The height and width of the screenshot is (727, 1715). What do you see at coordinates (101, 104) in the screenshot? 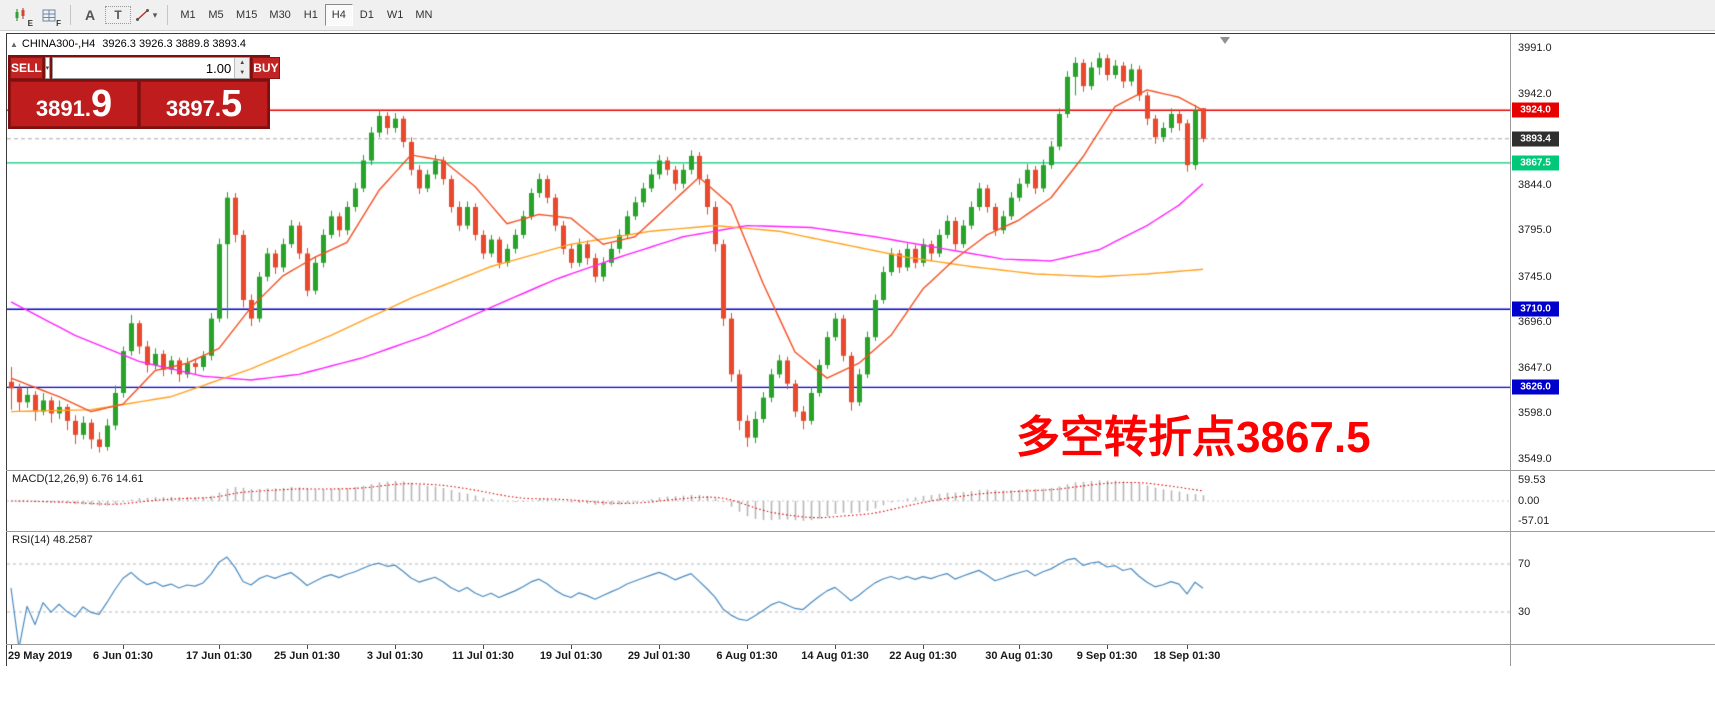
I see `bid-pip-digit: 9` at bounding box center [101, 104].